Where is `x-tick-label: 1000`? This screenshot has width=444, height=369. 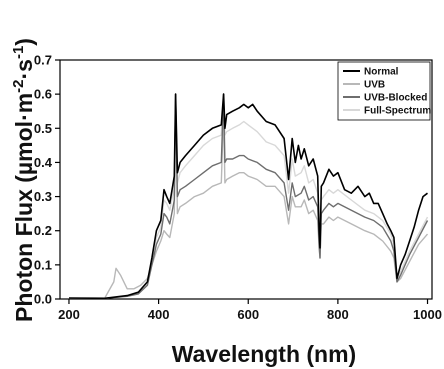
x-tick-label: 1000 is located at coordinates (427, 314).